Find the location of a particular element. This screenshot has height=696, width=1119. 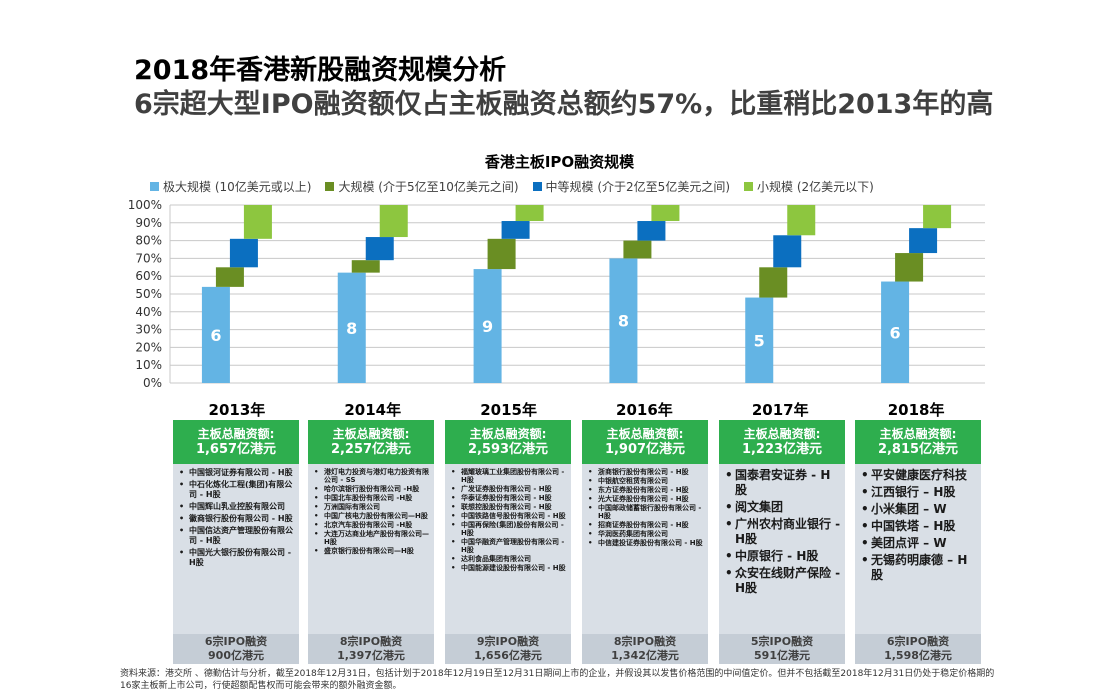

box-footer: 8宗IPO融资 1,397亿港元 is located at coordinates (371, 649).